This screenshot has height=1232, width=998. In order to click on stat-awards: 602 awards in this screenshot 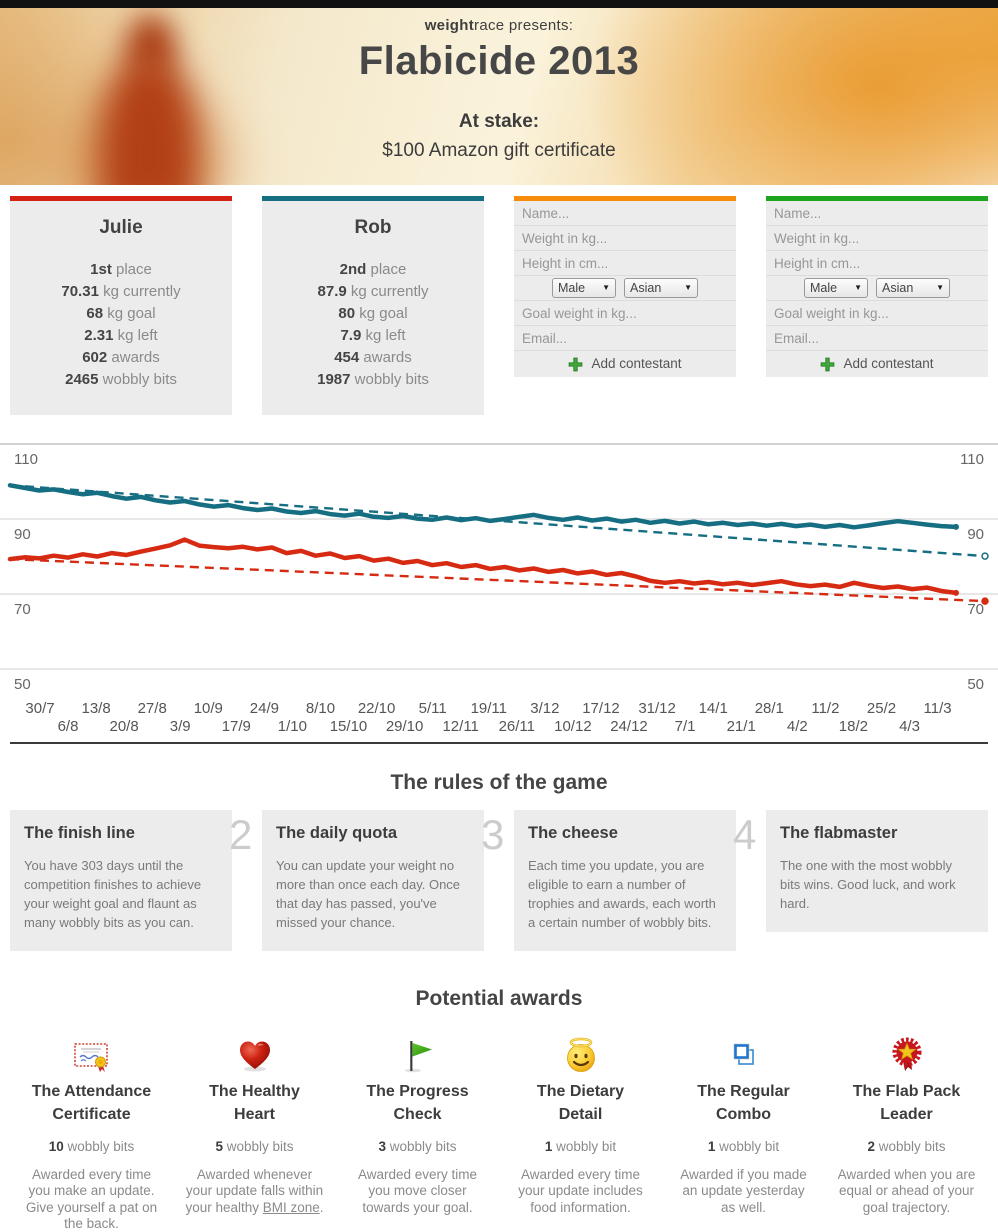, I will do `click(121, 357)`.